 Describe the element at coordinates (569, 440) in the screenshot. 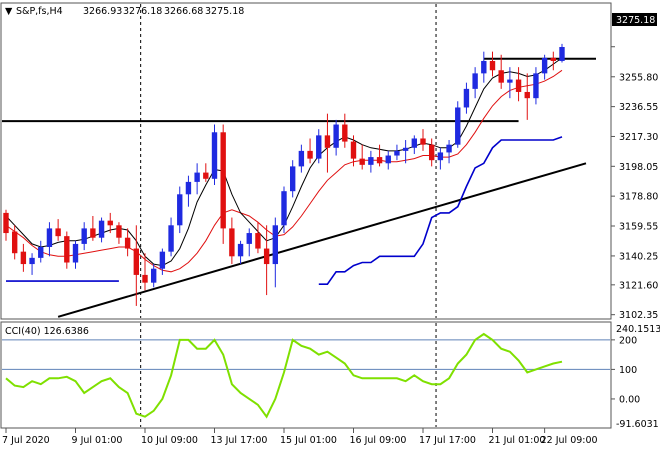

I see `x-tick-label: 22 Jul 09:00` at that location.